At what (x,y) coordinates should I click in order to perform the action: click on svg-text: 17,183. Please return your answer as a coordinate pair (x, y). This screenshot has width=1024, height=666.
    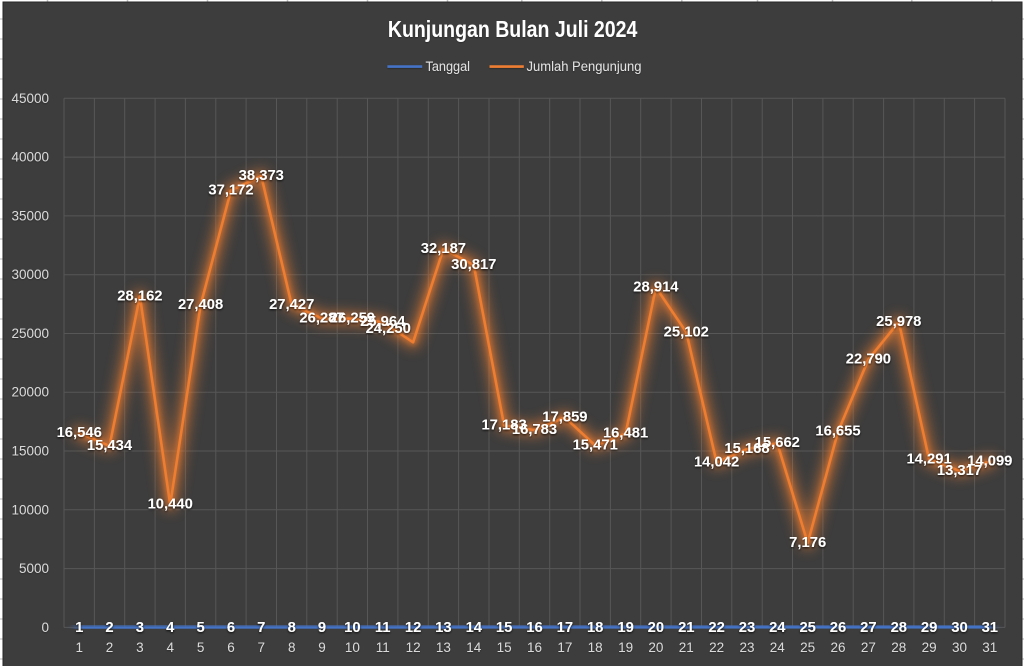
    Looking at the image, I should click on (503, 425).